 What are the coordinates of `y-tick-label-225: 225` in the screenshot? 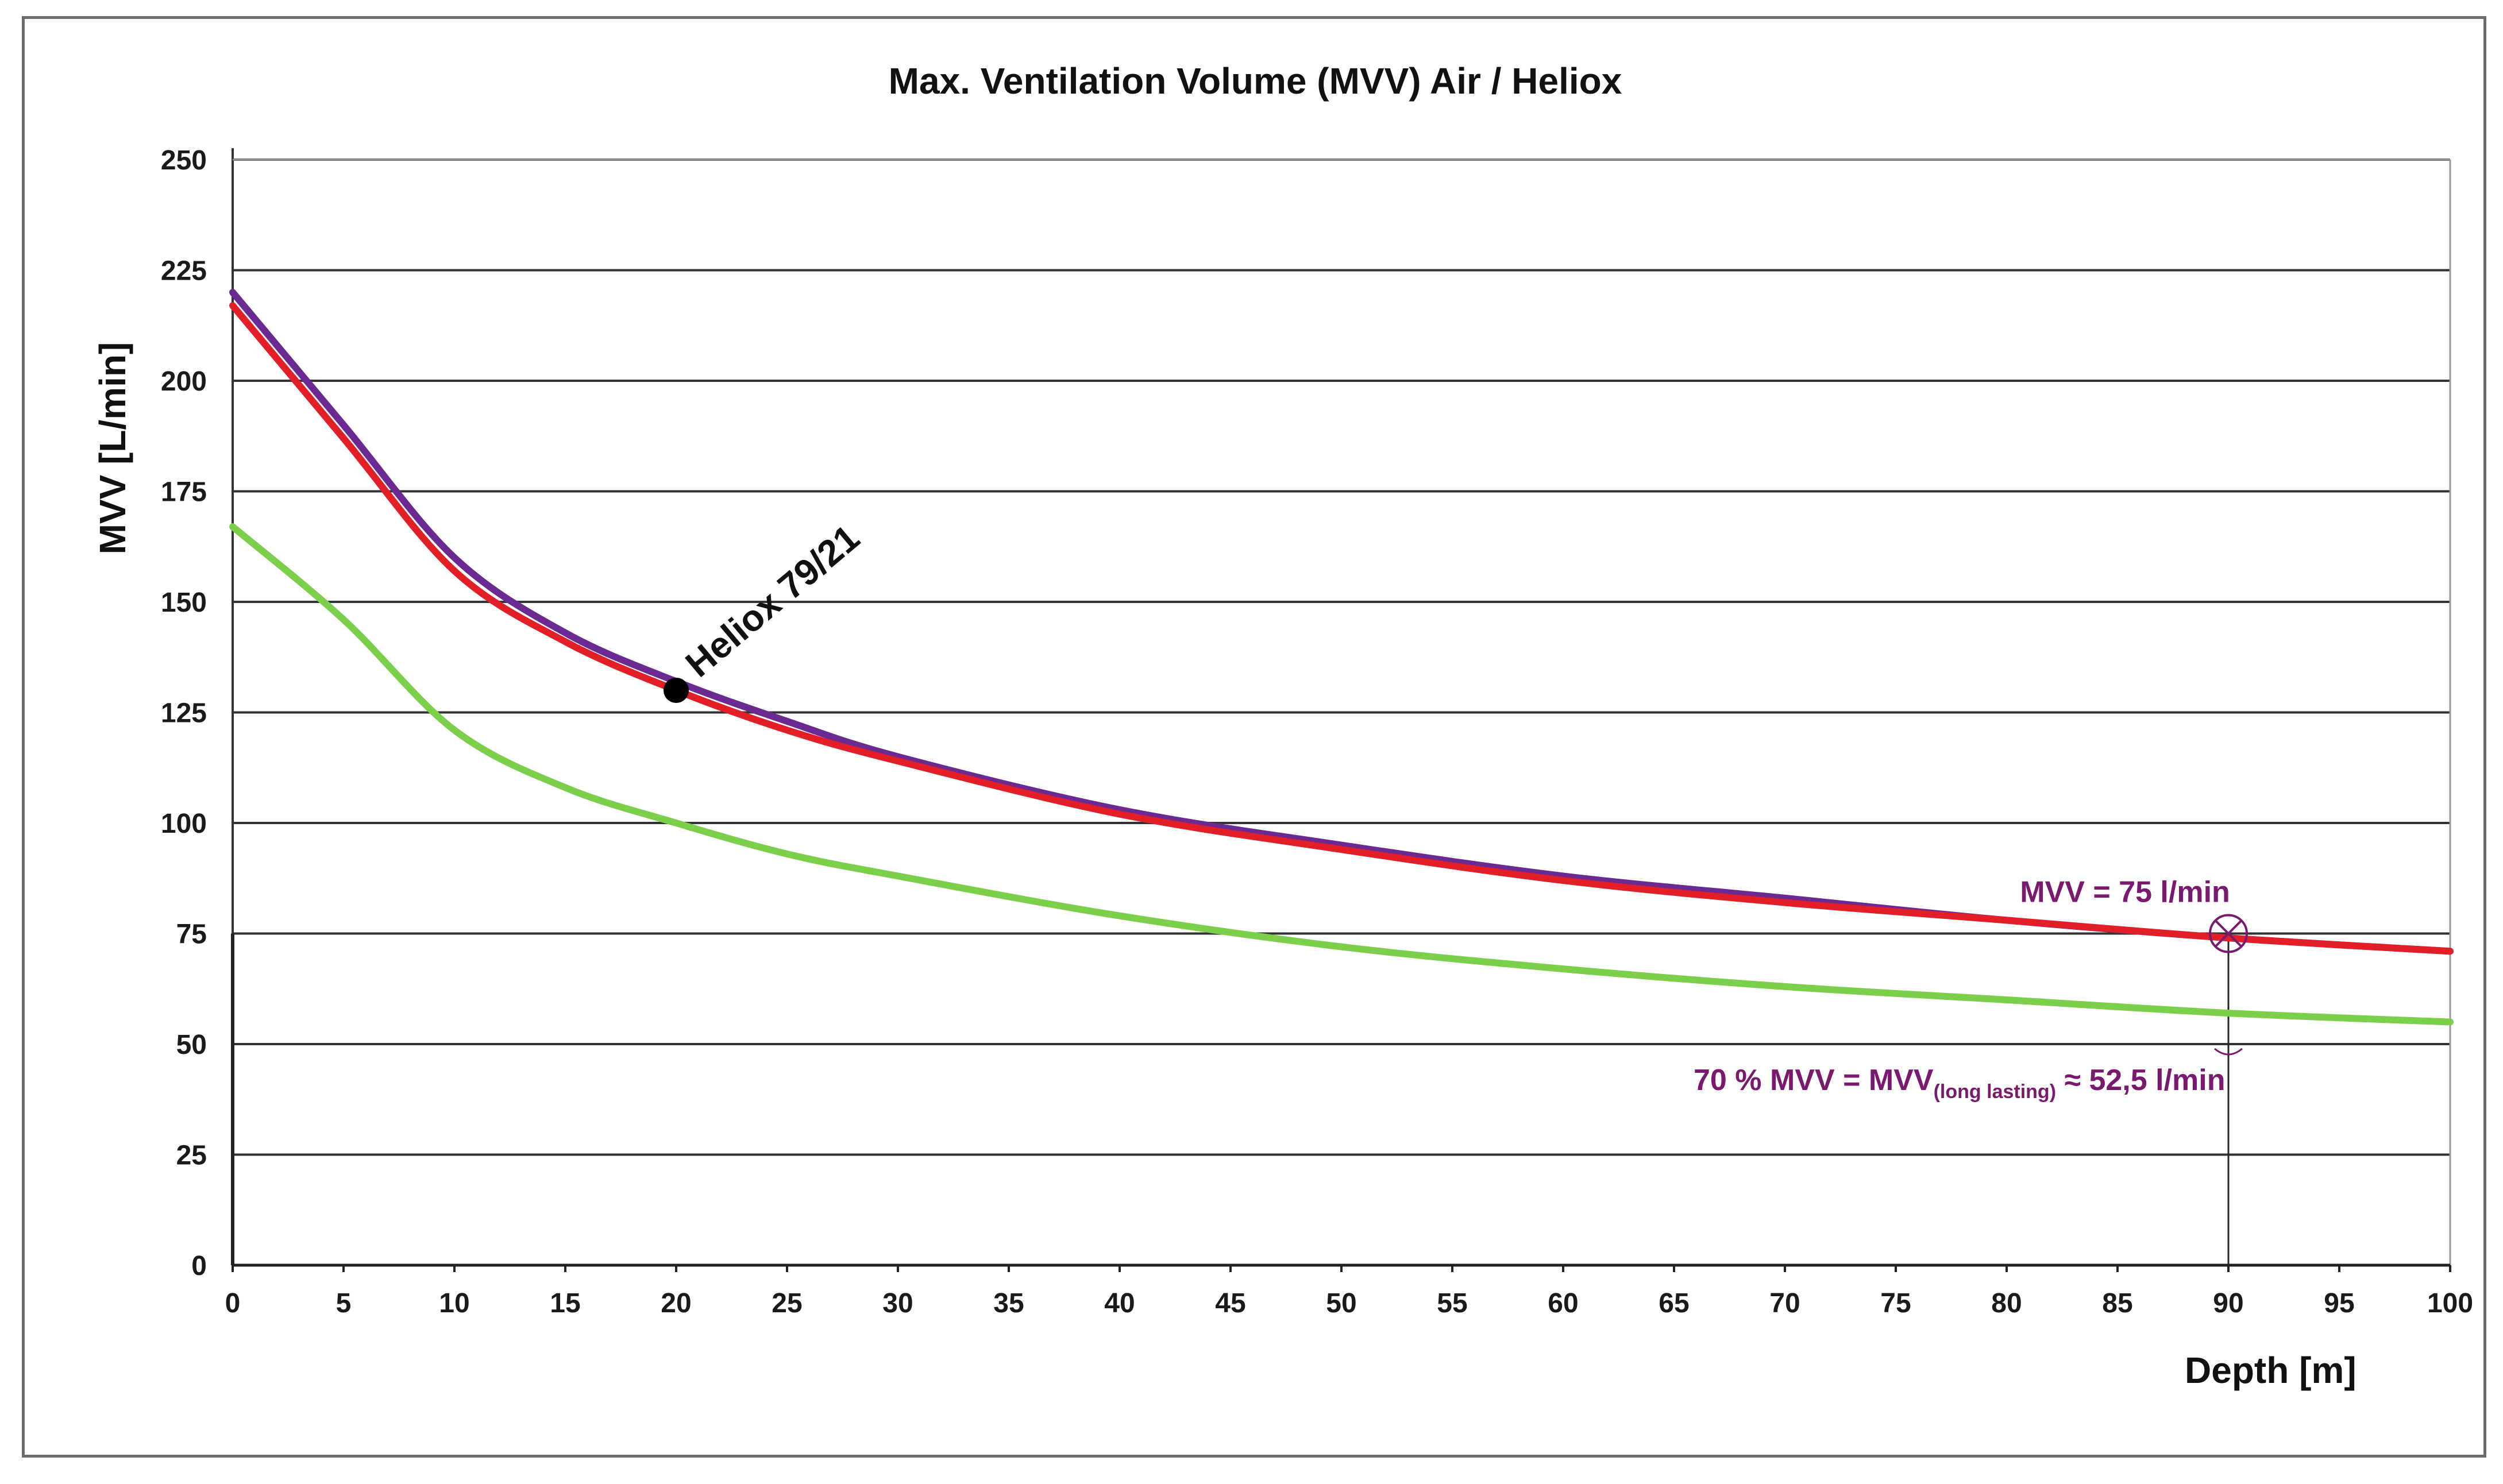 It's located at (184, 271).